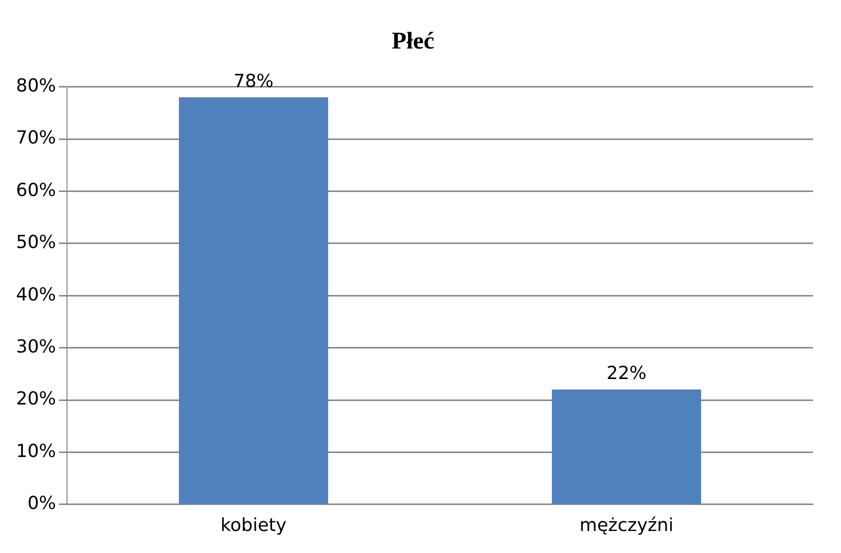 The image size is (841, 553). I want to click on x-tick-label: kobiety, so click(253, 525).